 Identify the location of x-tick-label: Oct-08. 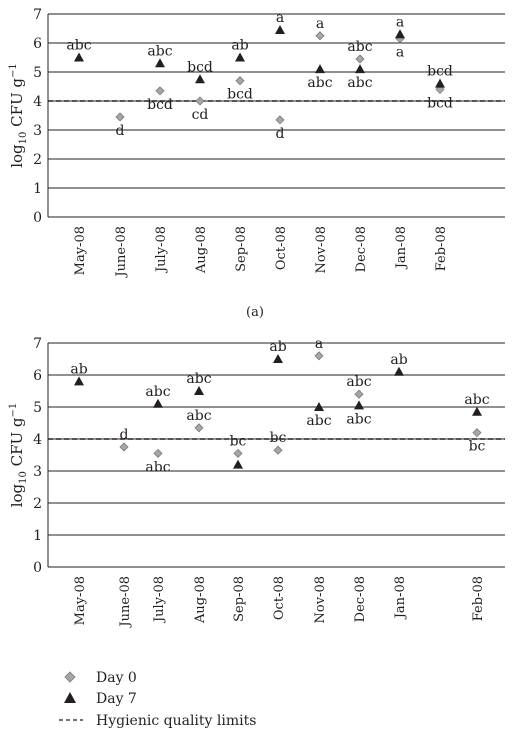
(279, 598).